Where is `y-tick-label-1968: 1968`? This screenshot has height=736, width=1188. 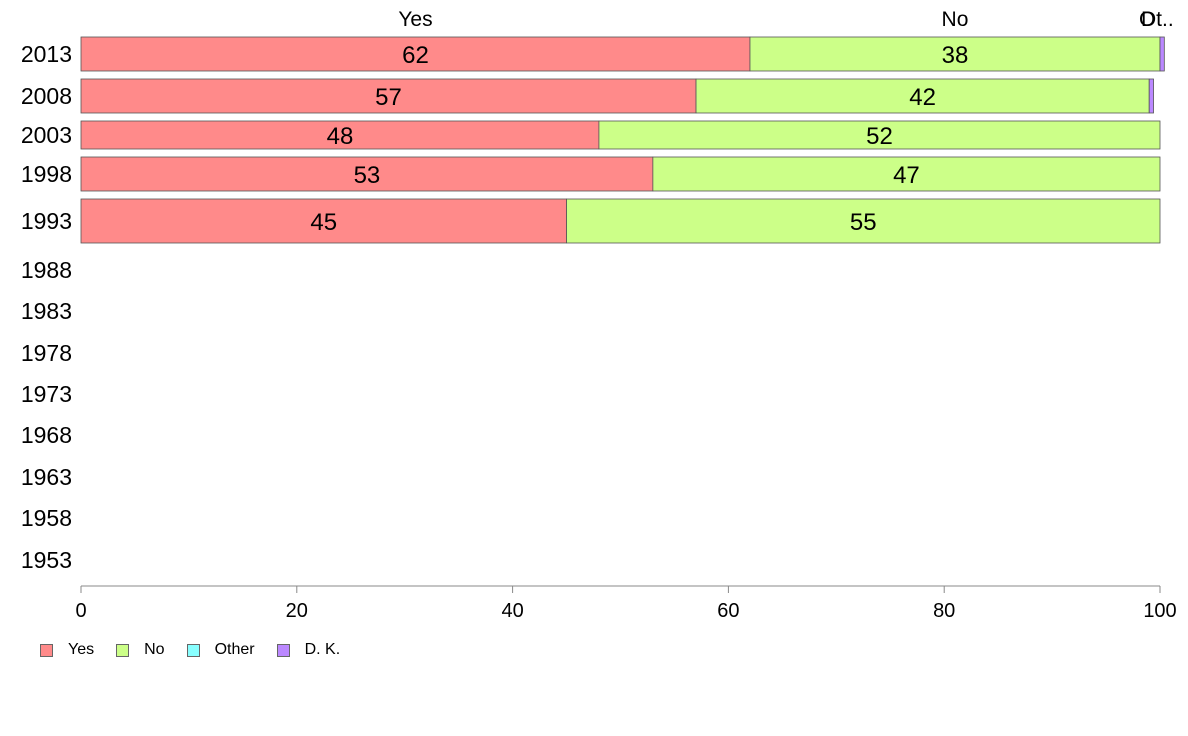 y-tick-label-1968: 1968 is located at coordinates (46, 435).